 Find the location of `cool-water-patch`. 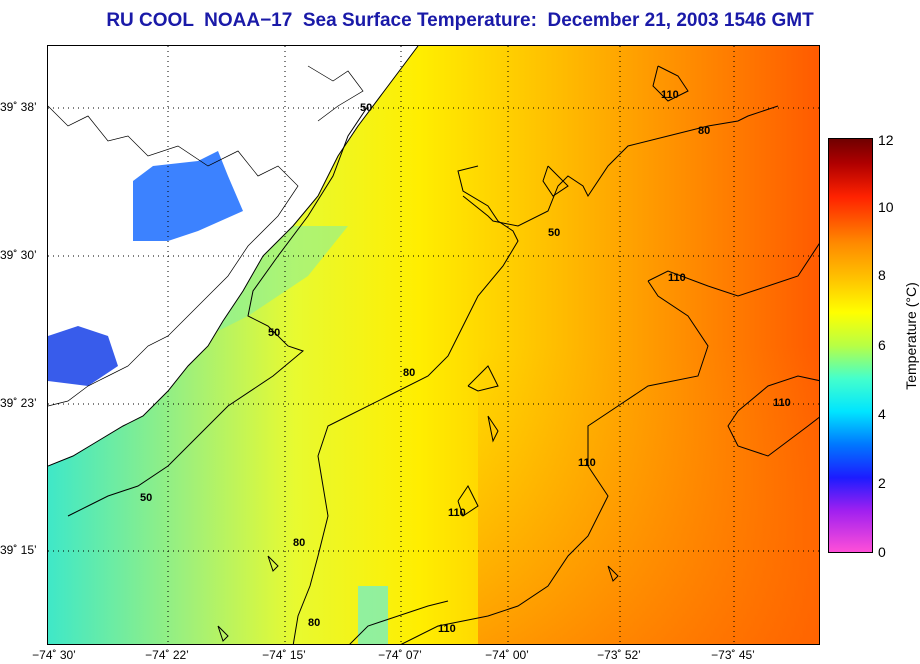

cool-water-patch is located at coordinates (373, 615).